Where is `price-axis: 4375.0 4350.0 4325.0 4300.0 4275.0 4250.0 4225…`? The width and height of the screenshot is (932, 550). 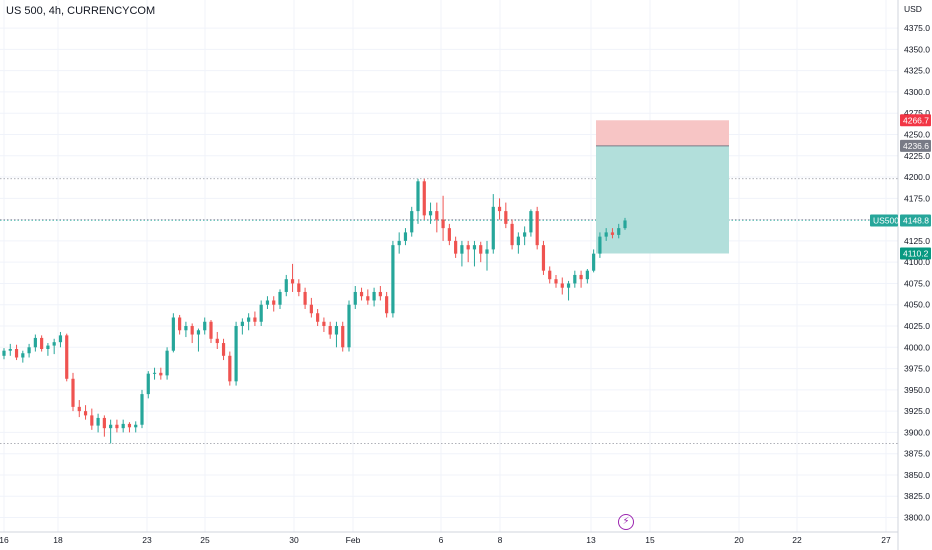 price-axis: 4375.0 4350.0 4325.0 4300.0 4275.0 4250.0 4225… is located at coordinates (917, 263).